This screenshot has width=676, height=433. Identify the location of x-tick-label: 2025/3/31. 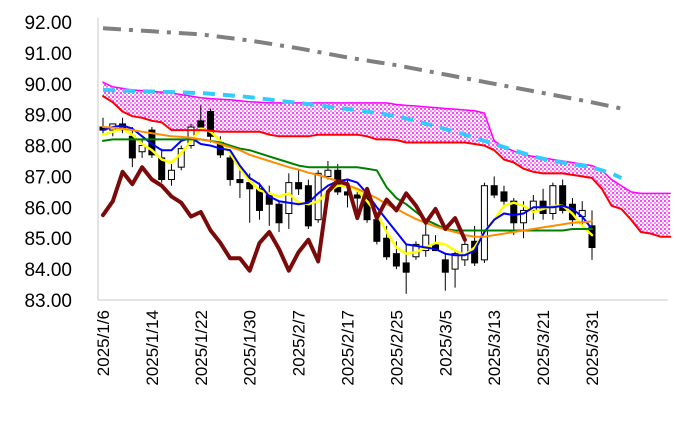
(592, 348).